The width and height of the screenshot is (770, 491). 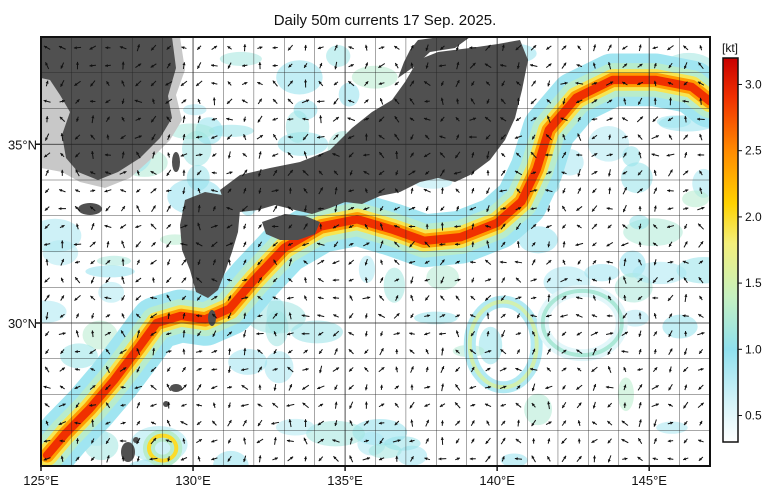 I want to click on land-kyushu, so click(x=210, y=245).